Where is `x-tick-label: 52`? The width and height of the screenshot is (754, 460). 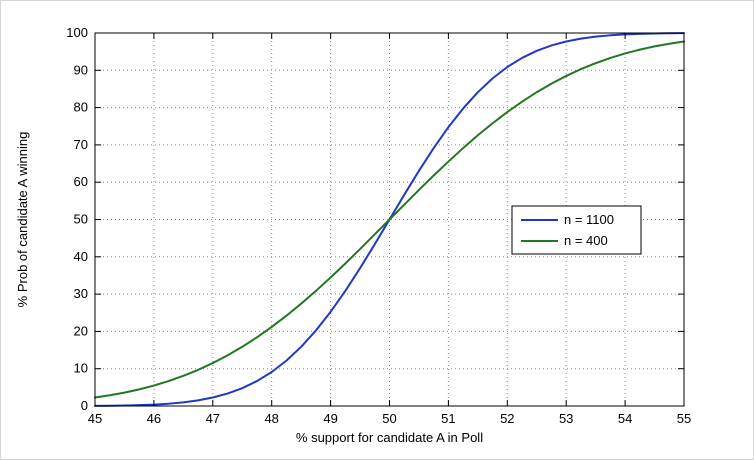 x-tick-label: 52 is located at coordinates (507, 418).